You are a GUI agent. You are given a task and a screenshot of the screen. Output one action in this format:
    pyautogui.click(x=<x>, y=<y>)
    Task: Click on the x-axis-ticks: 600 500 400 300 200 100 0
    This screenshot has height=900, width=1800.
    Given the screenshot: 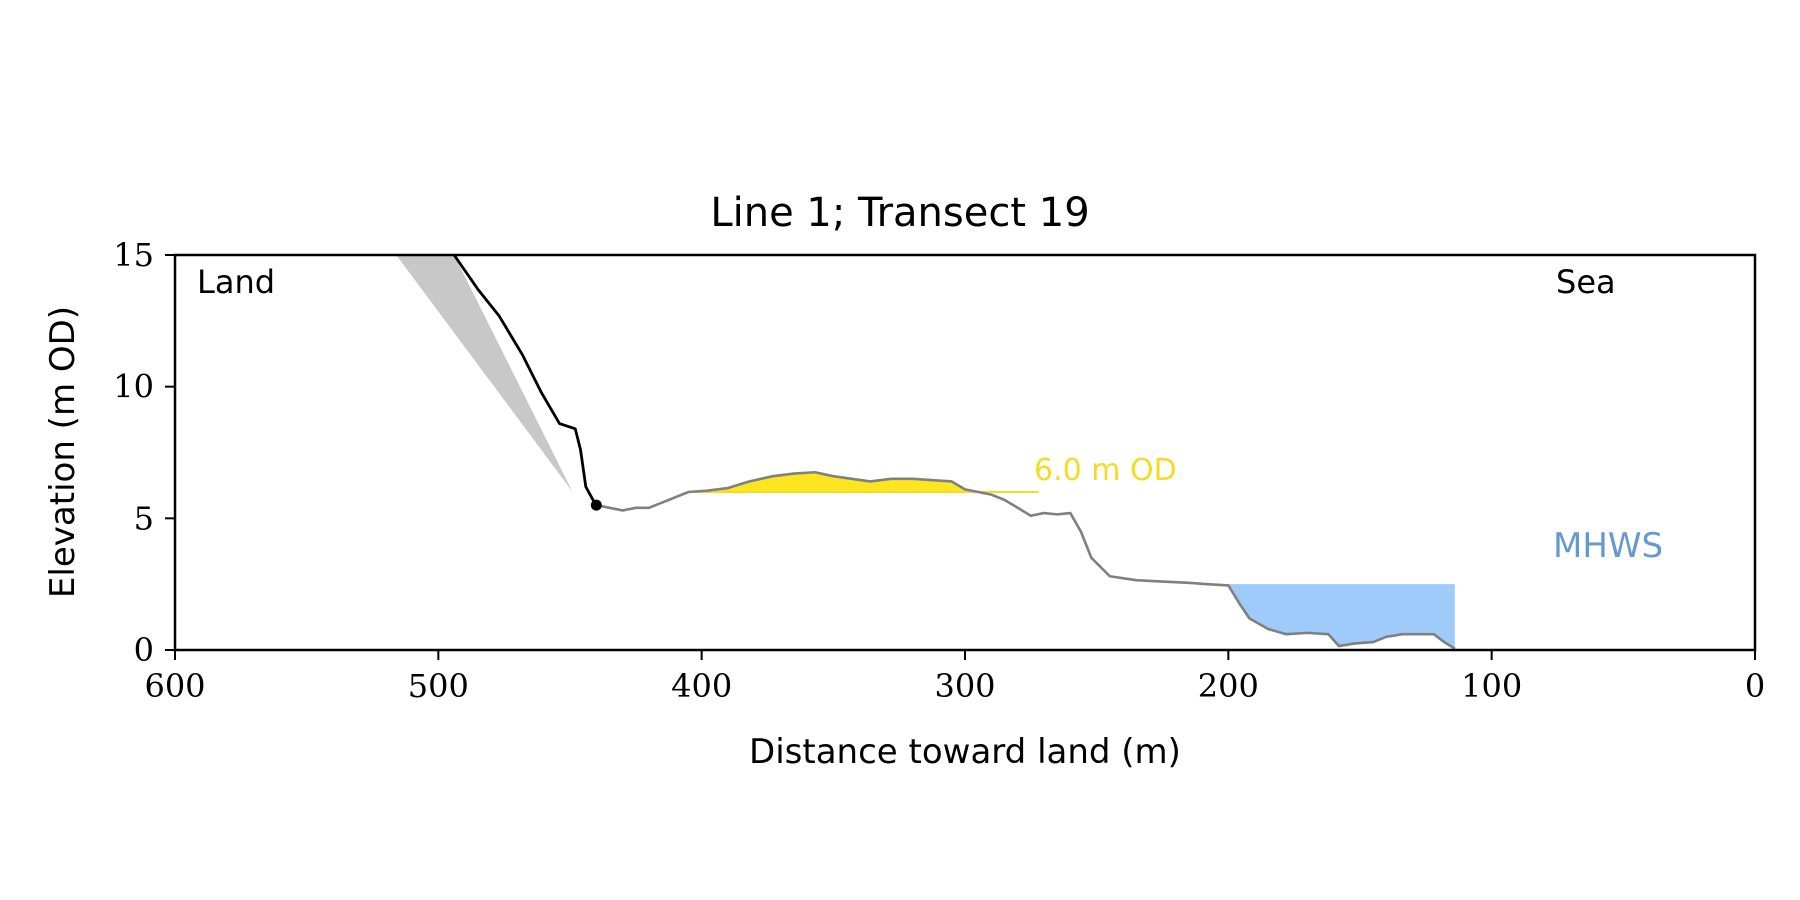 What is the action you would take?
    pyautogui.click(x=954, y=677)
    